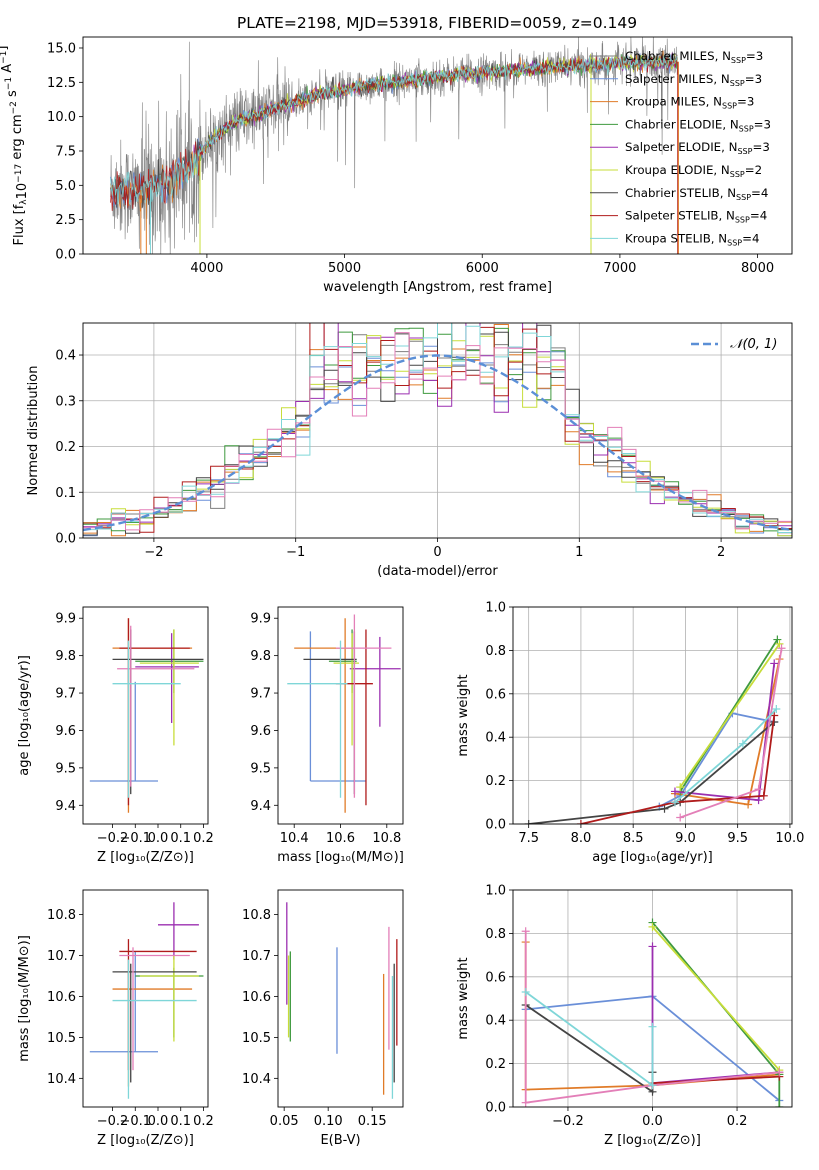 The height and width of the screenshot is (1170, 819). What do you see at coordinates (61, 117) in the screenshot?
I see `y-tick-label: 10.0` at bounding box center [61, 117].